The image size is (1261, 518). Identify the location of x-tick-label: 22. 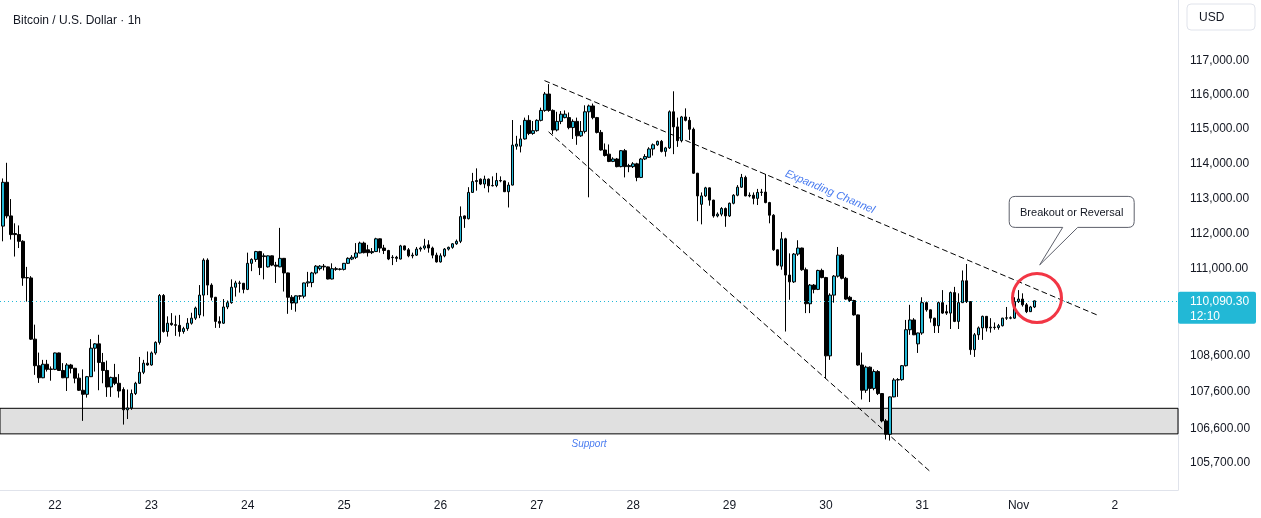
(55, 505).